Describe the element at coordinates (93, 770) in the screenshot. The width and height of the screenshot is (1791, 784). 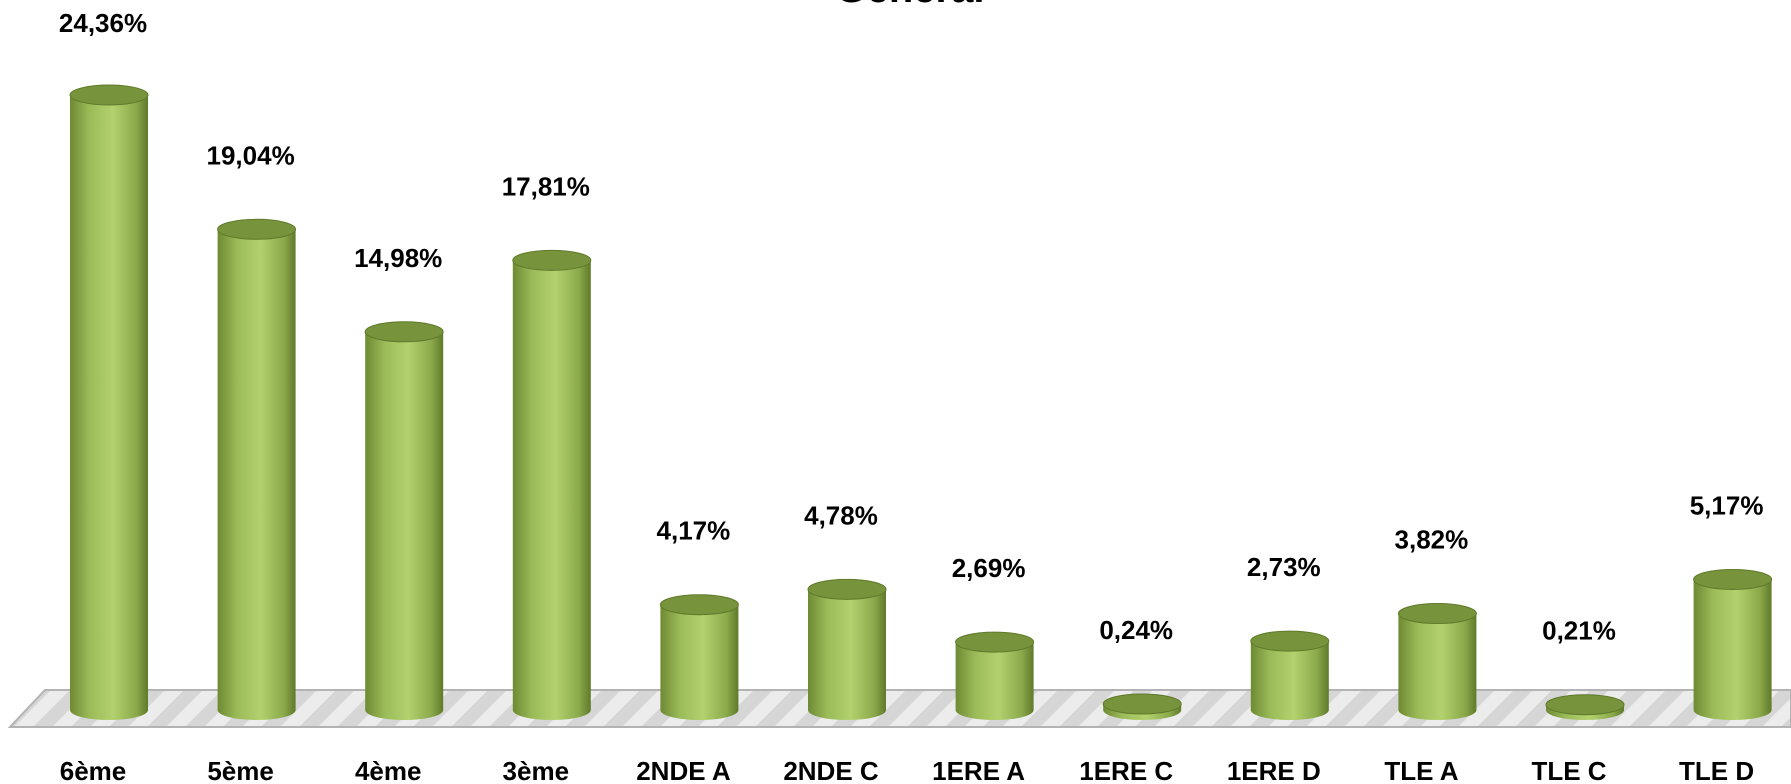
I see `category-label-6-me: 6ème` at that location.